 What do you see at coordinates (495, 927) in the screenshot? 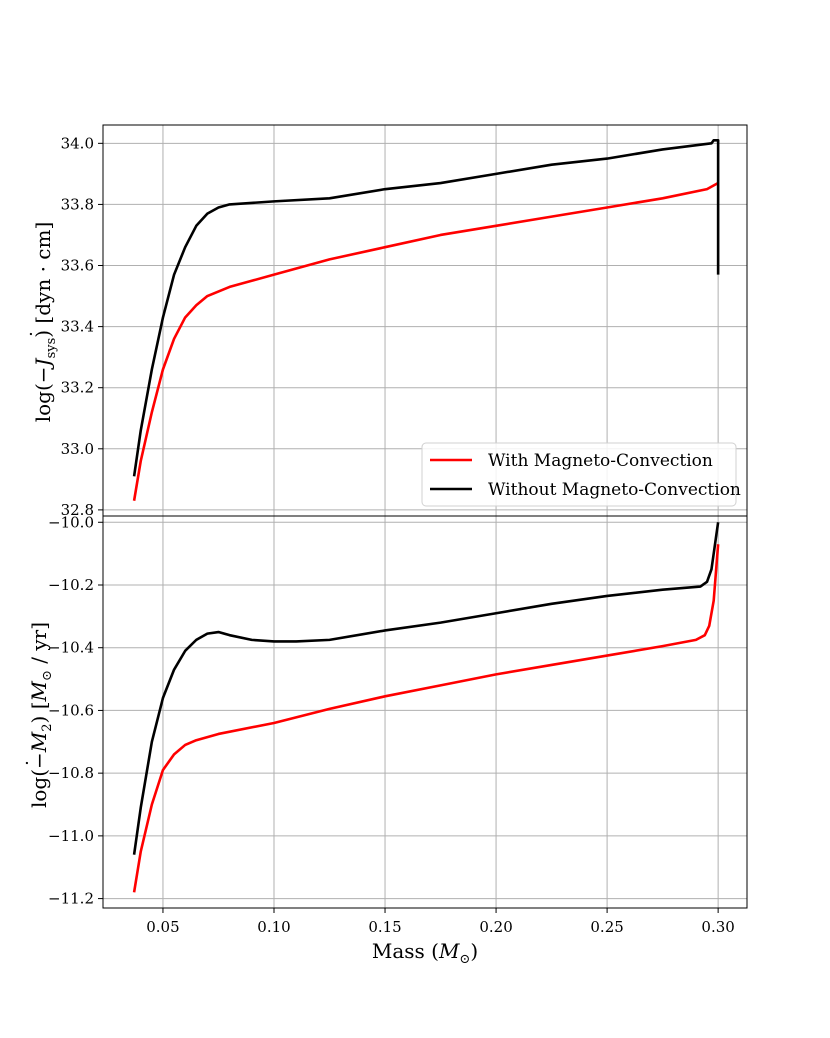
I see `x-tick-label: 0.20` at bounding box center [495, 927].